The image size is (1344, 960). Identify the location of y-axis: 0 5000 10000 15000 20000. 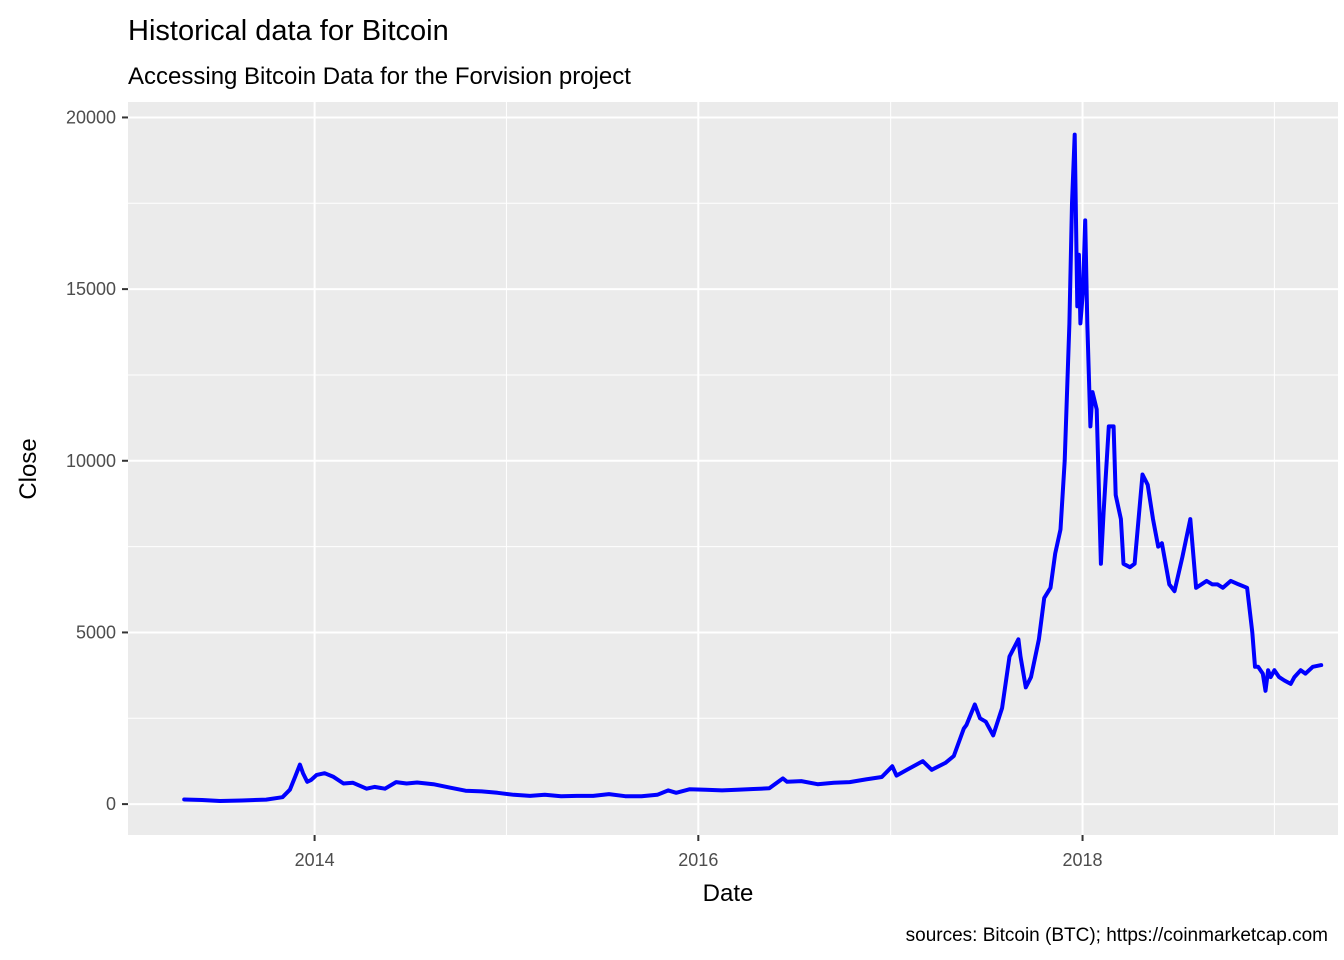
(97, 460).